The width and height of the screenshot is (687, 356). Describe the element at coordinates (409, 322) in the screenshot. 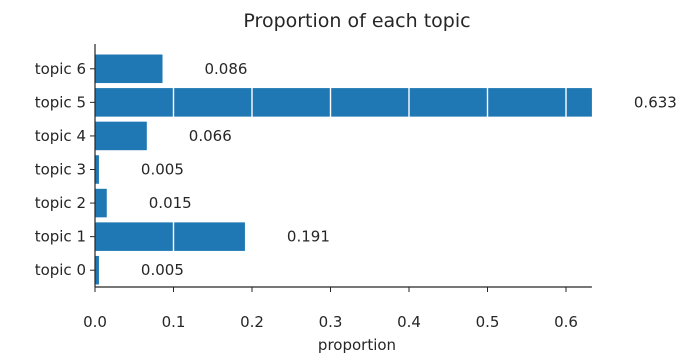

I see `x-tick-label: 0.4` at that location.